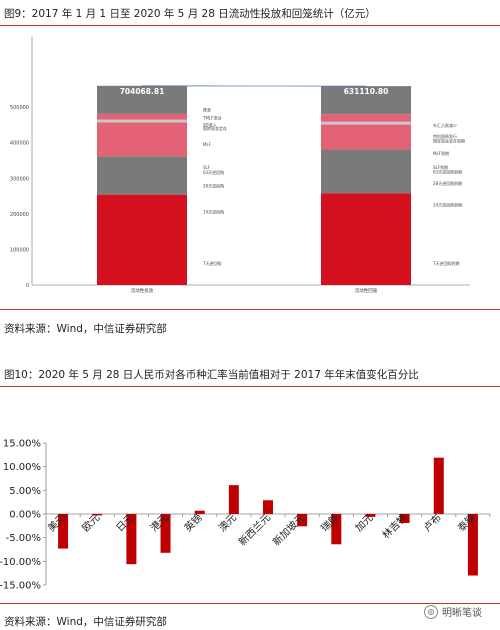 The image size is (500, 630). What do you see at coordinates (431, 611) in the screenshot?
I see `wechat-icon: ◎` at bounding box center [431, 611].